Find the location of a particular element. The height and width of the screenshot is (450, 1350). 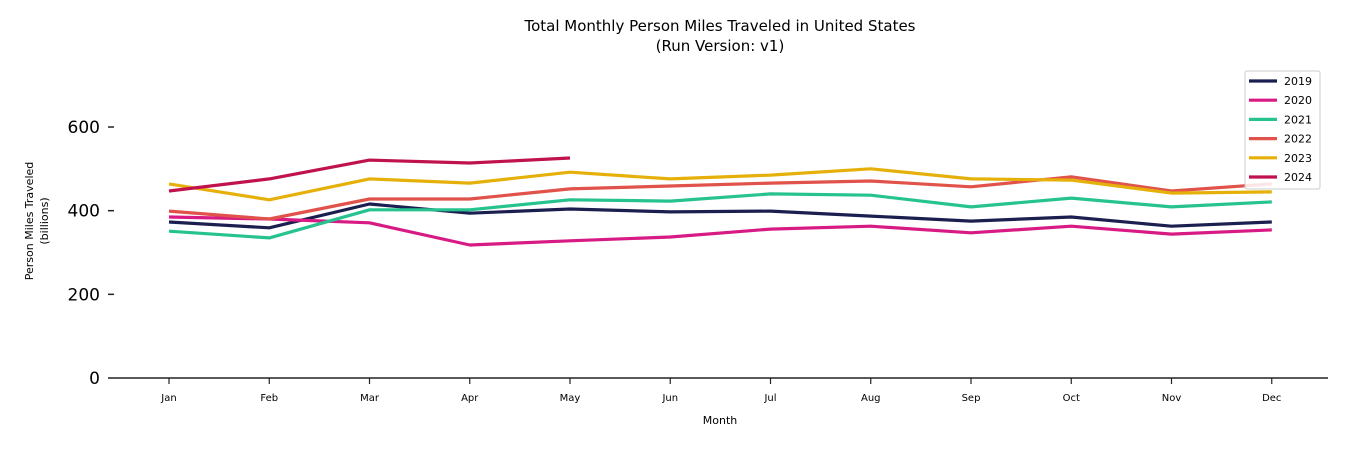

y-axis-unit: (billions) is located at coordinates (44, 220).